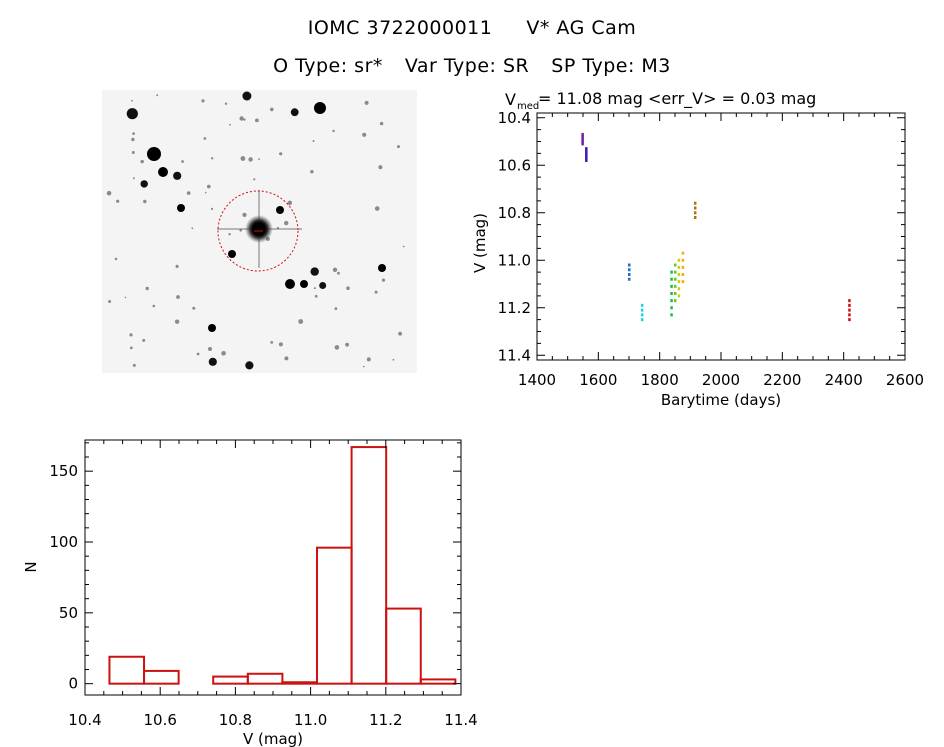 The image size is (944, 747). Describe the element at coordinates (514, 308) in the screenshot. I see `lc-ytick-label: 11.2` at that location.